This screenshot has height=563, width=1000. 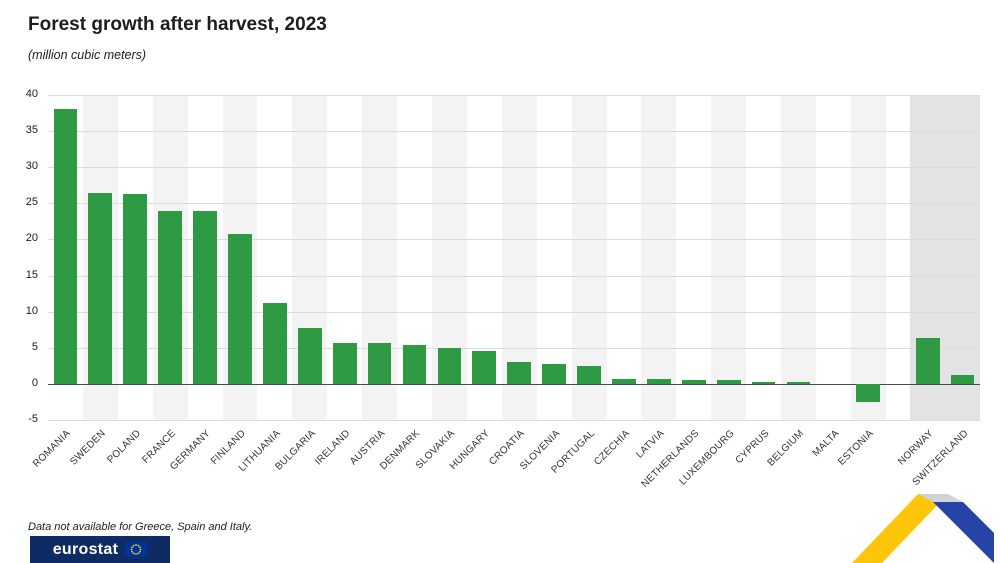 What do you see at coordinates (85, 549) in the screenshot?
I see `eurostat-logo-text: eurostat` at bounding box center [85, 549].